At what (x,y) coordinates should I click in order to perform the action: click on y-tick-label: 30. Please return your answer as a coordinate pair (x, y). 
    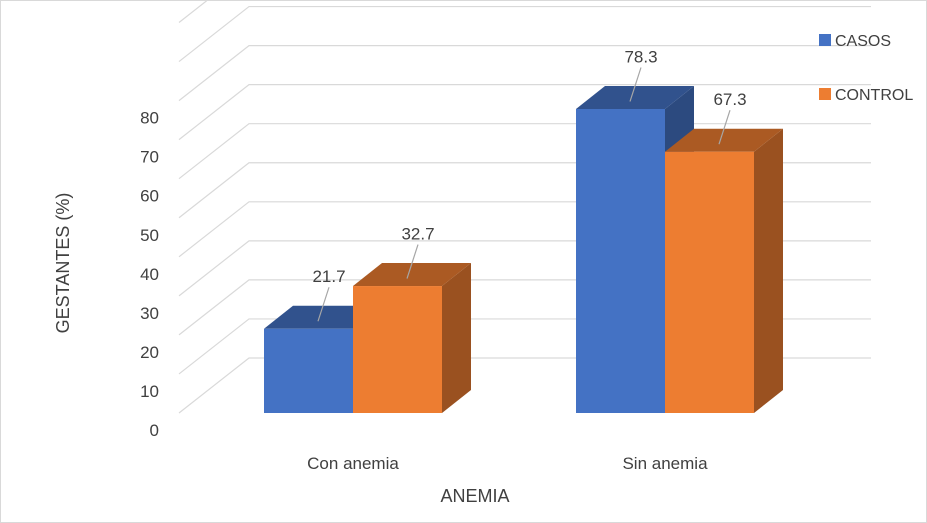
    Looking at the image, I should click on (149, 313).